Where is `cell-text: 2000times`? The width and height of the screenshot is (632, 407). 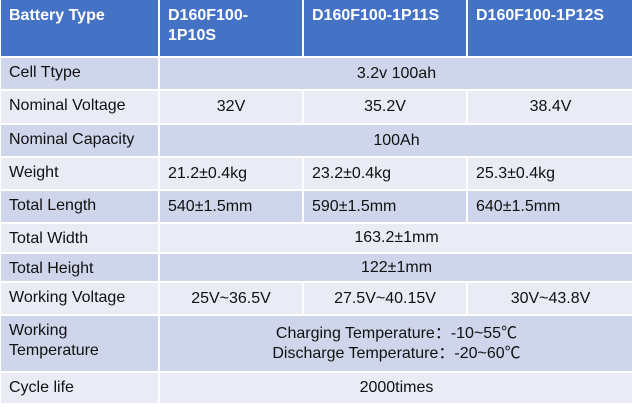
cell-text: 2000times is located at coordinates (396, 387).